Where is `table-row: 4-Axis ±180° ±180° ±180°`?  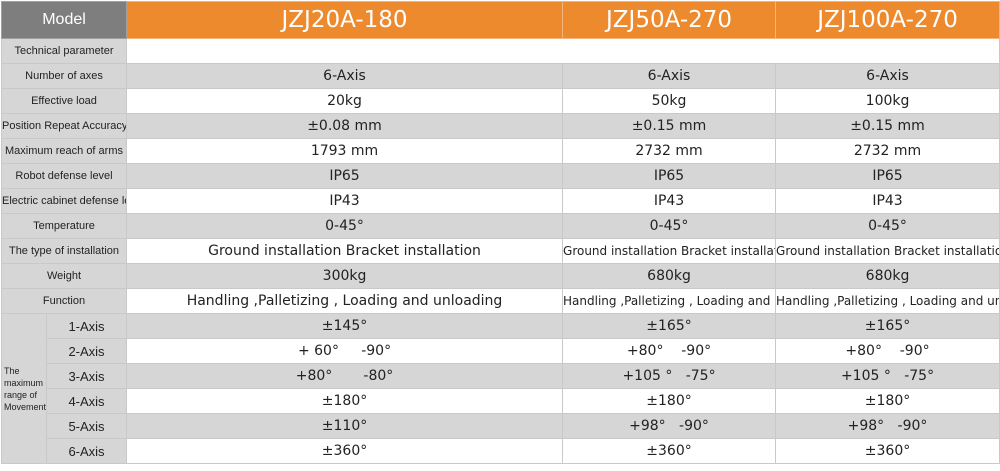 table-row: 4-Axis ±180° ±180° ±180° is located at coordinates (501, 401).